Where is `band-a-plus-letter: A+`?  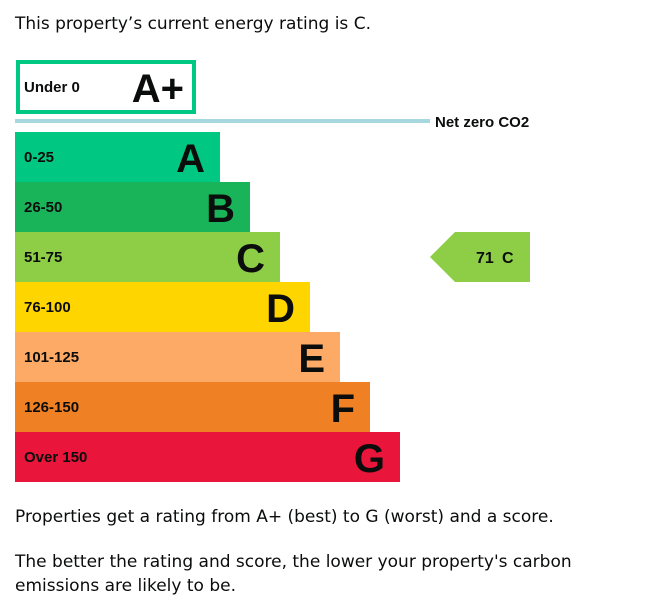 band-a-plus-letter: A+ is located at coordinates (158, 89).